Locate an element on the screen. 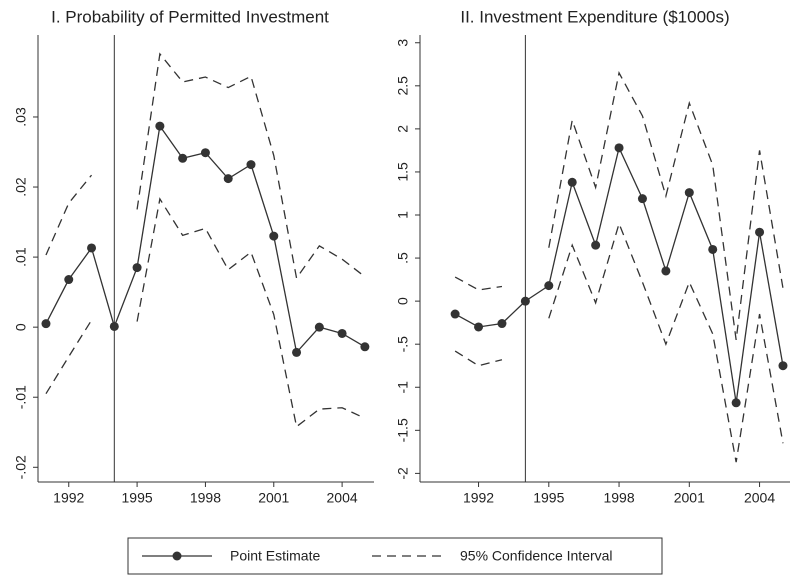 The width and height of the screenshot is (791, 584). y-tick-label: -2 is located at coordinates (403, 473).